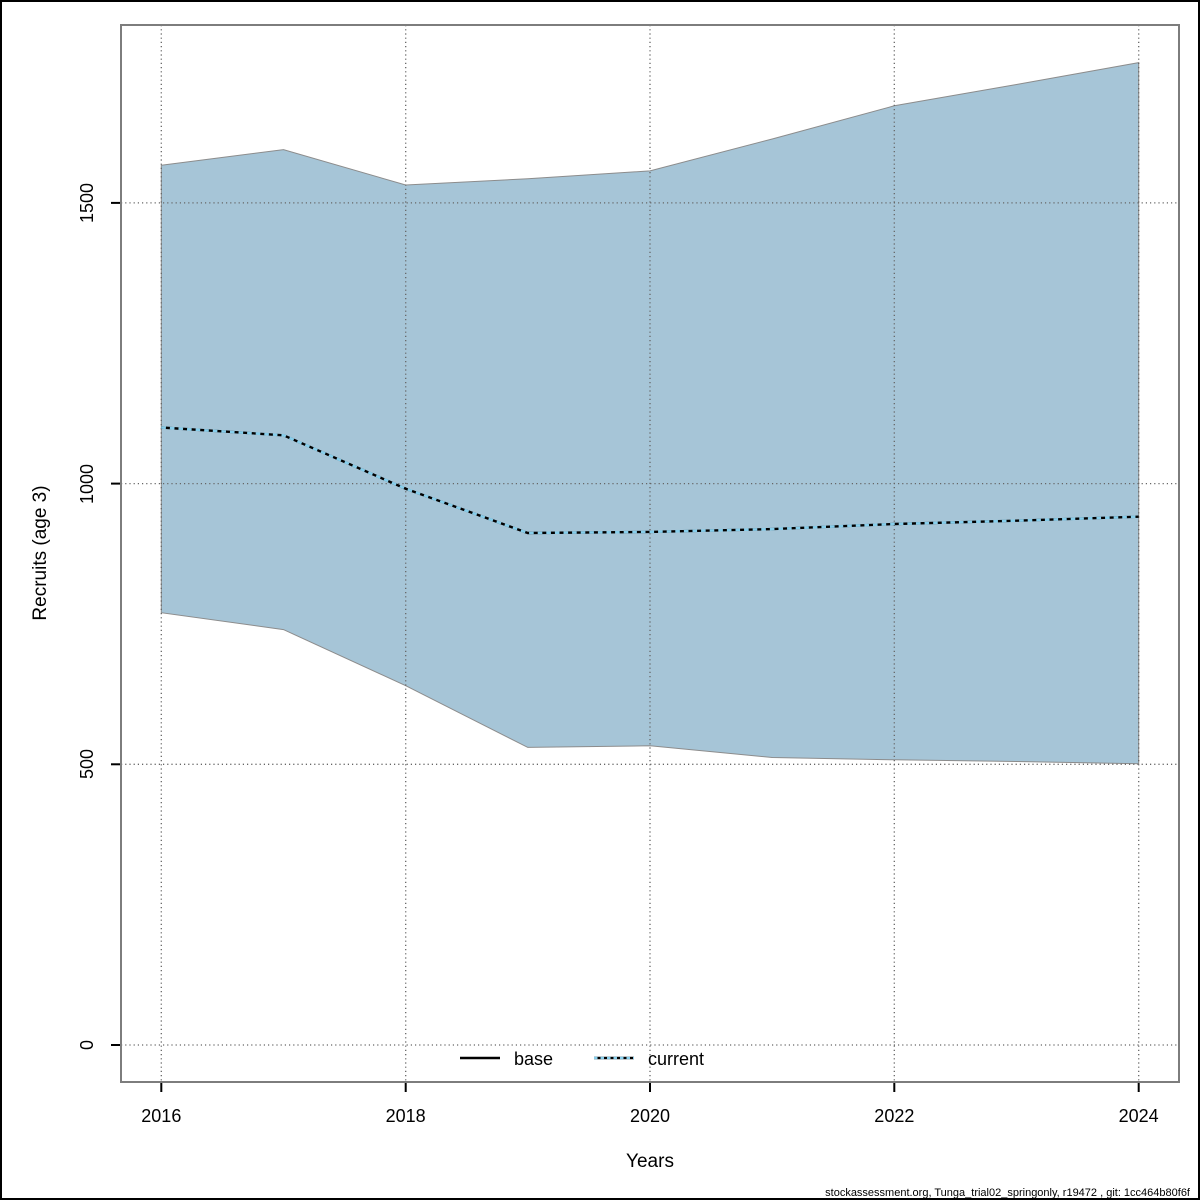 The image size is (1200, 1200). I want to click on legend-base-label: base, so click(534, 1059).